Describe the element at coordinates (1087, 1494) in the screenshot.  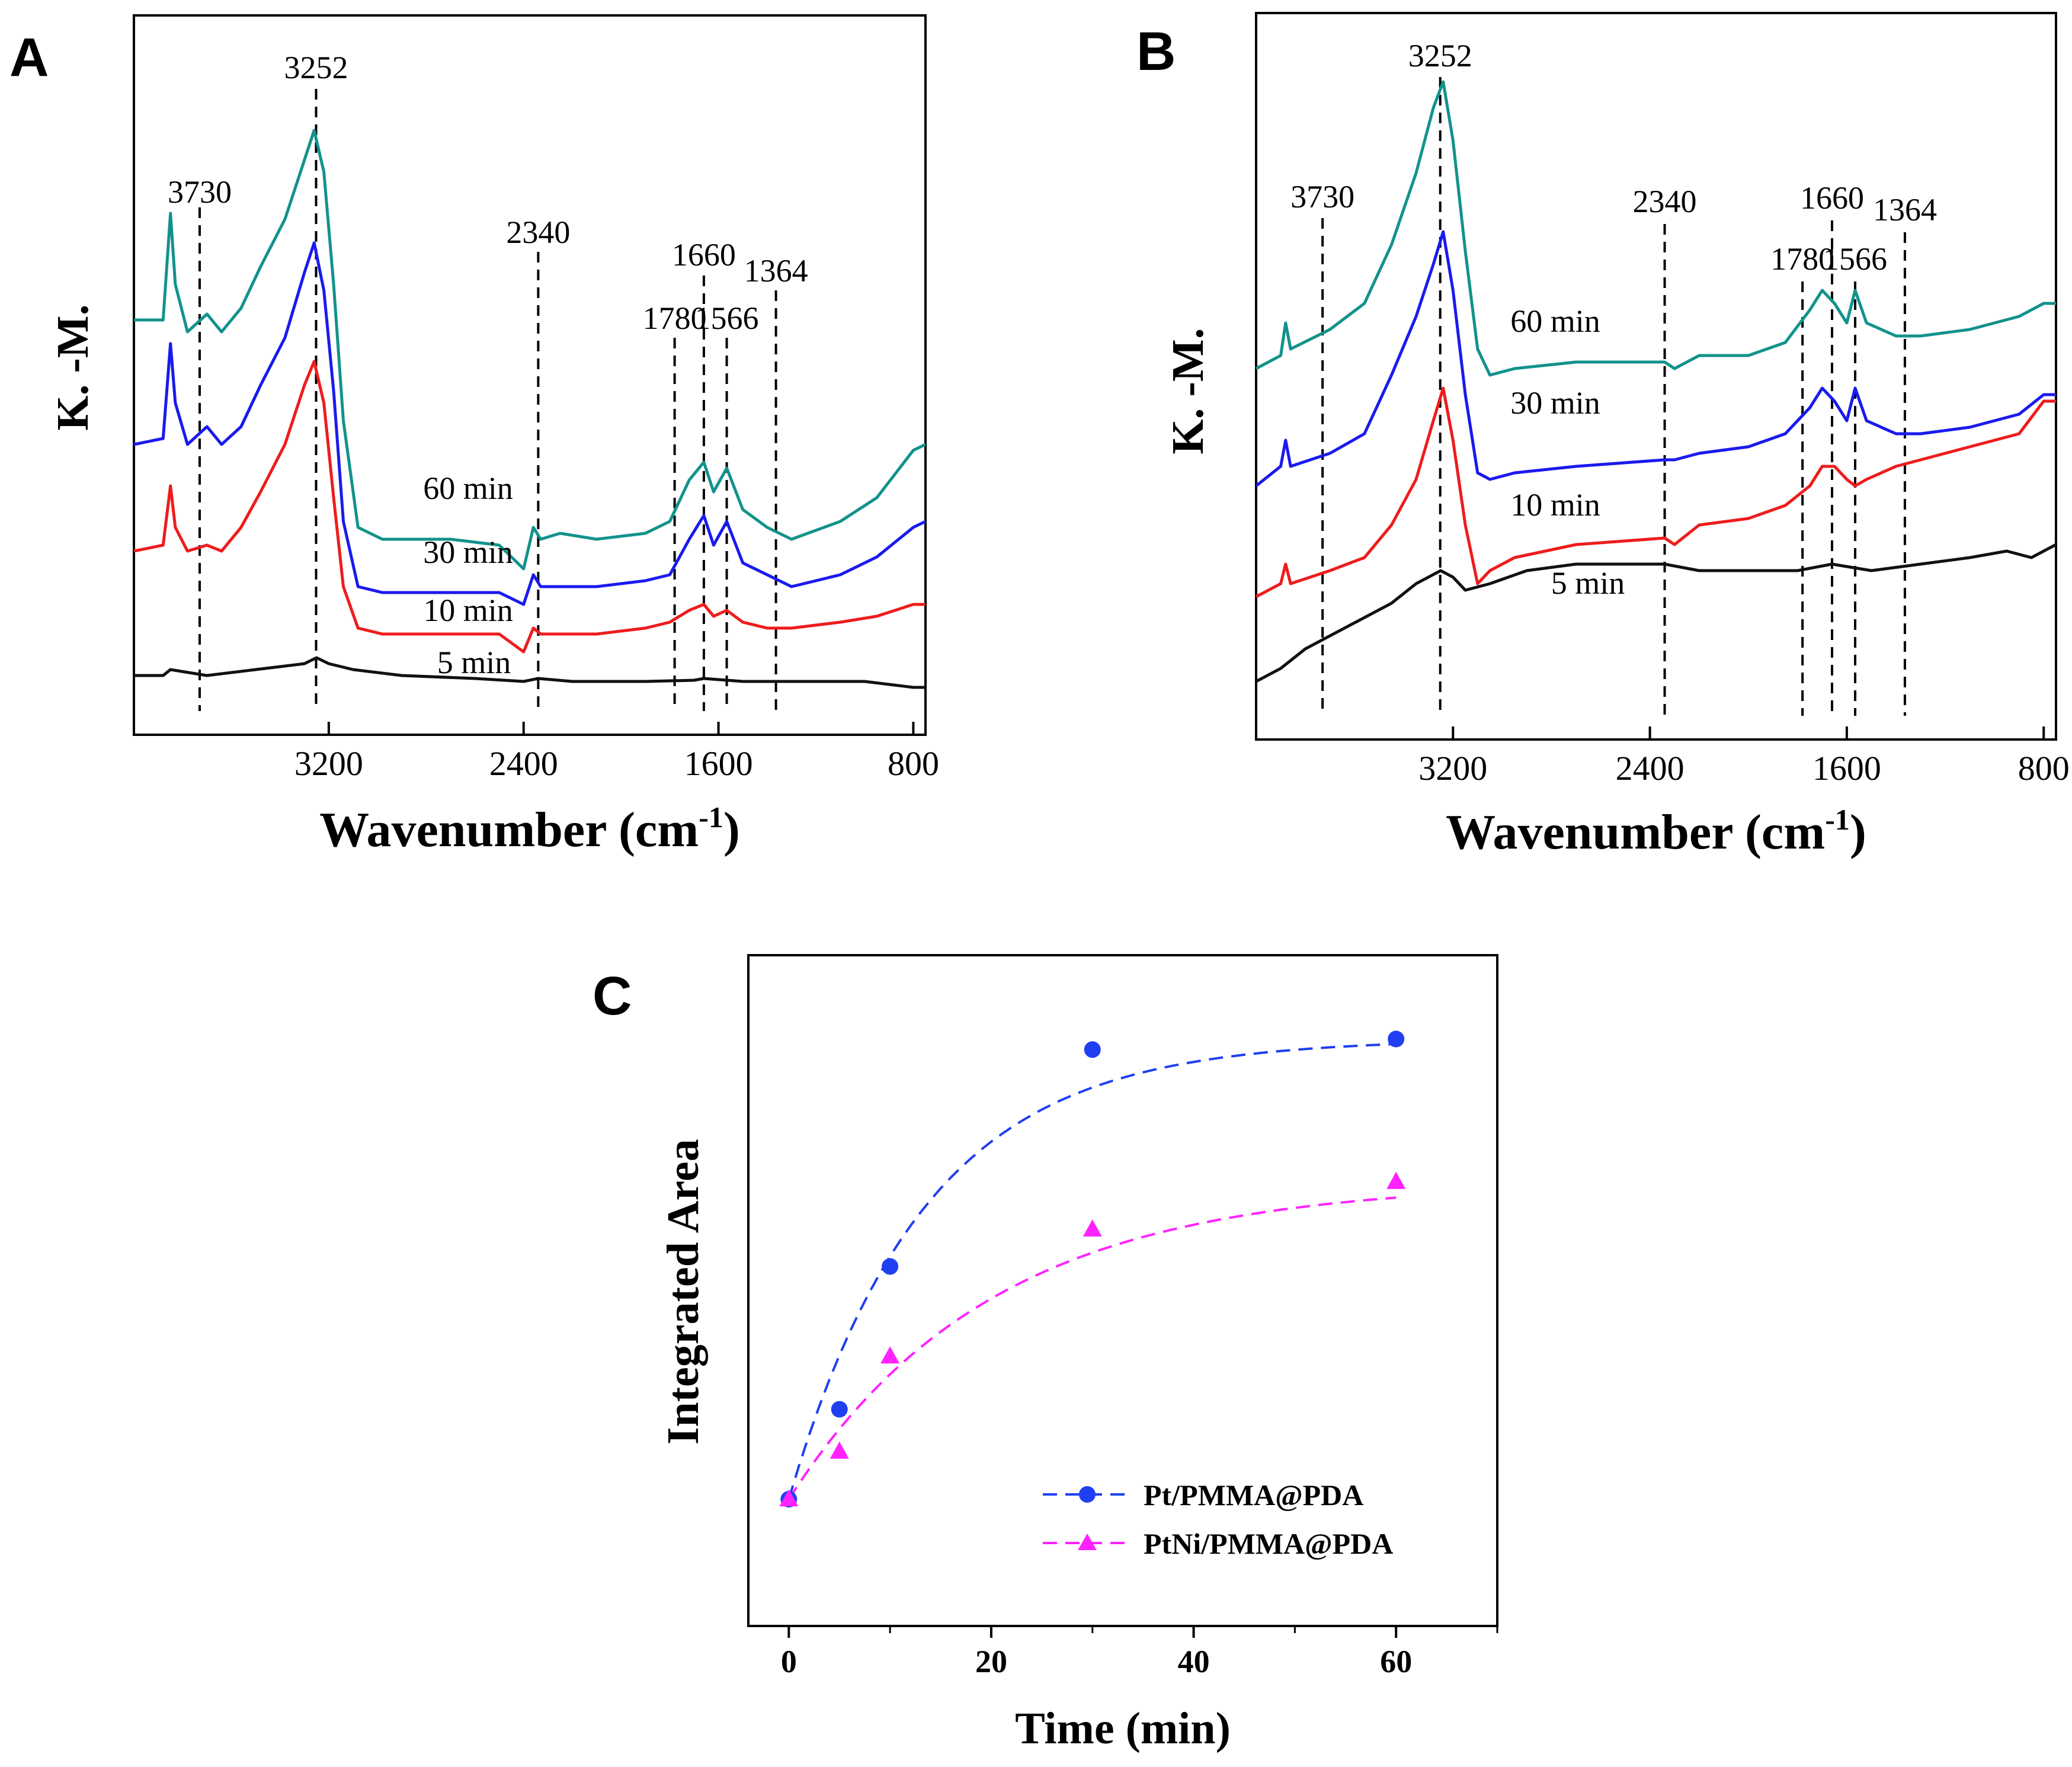
I see `legend-marker-pt` at that location.